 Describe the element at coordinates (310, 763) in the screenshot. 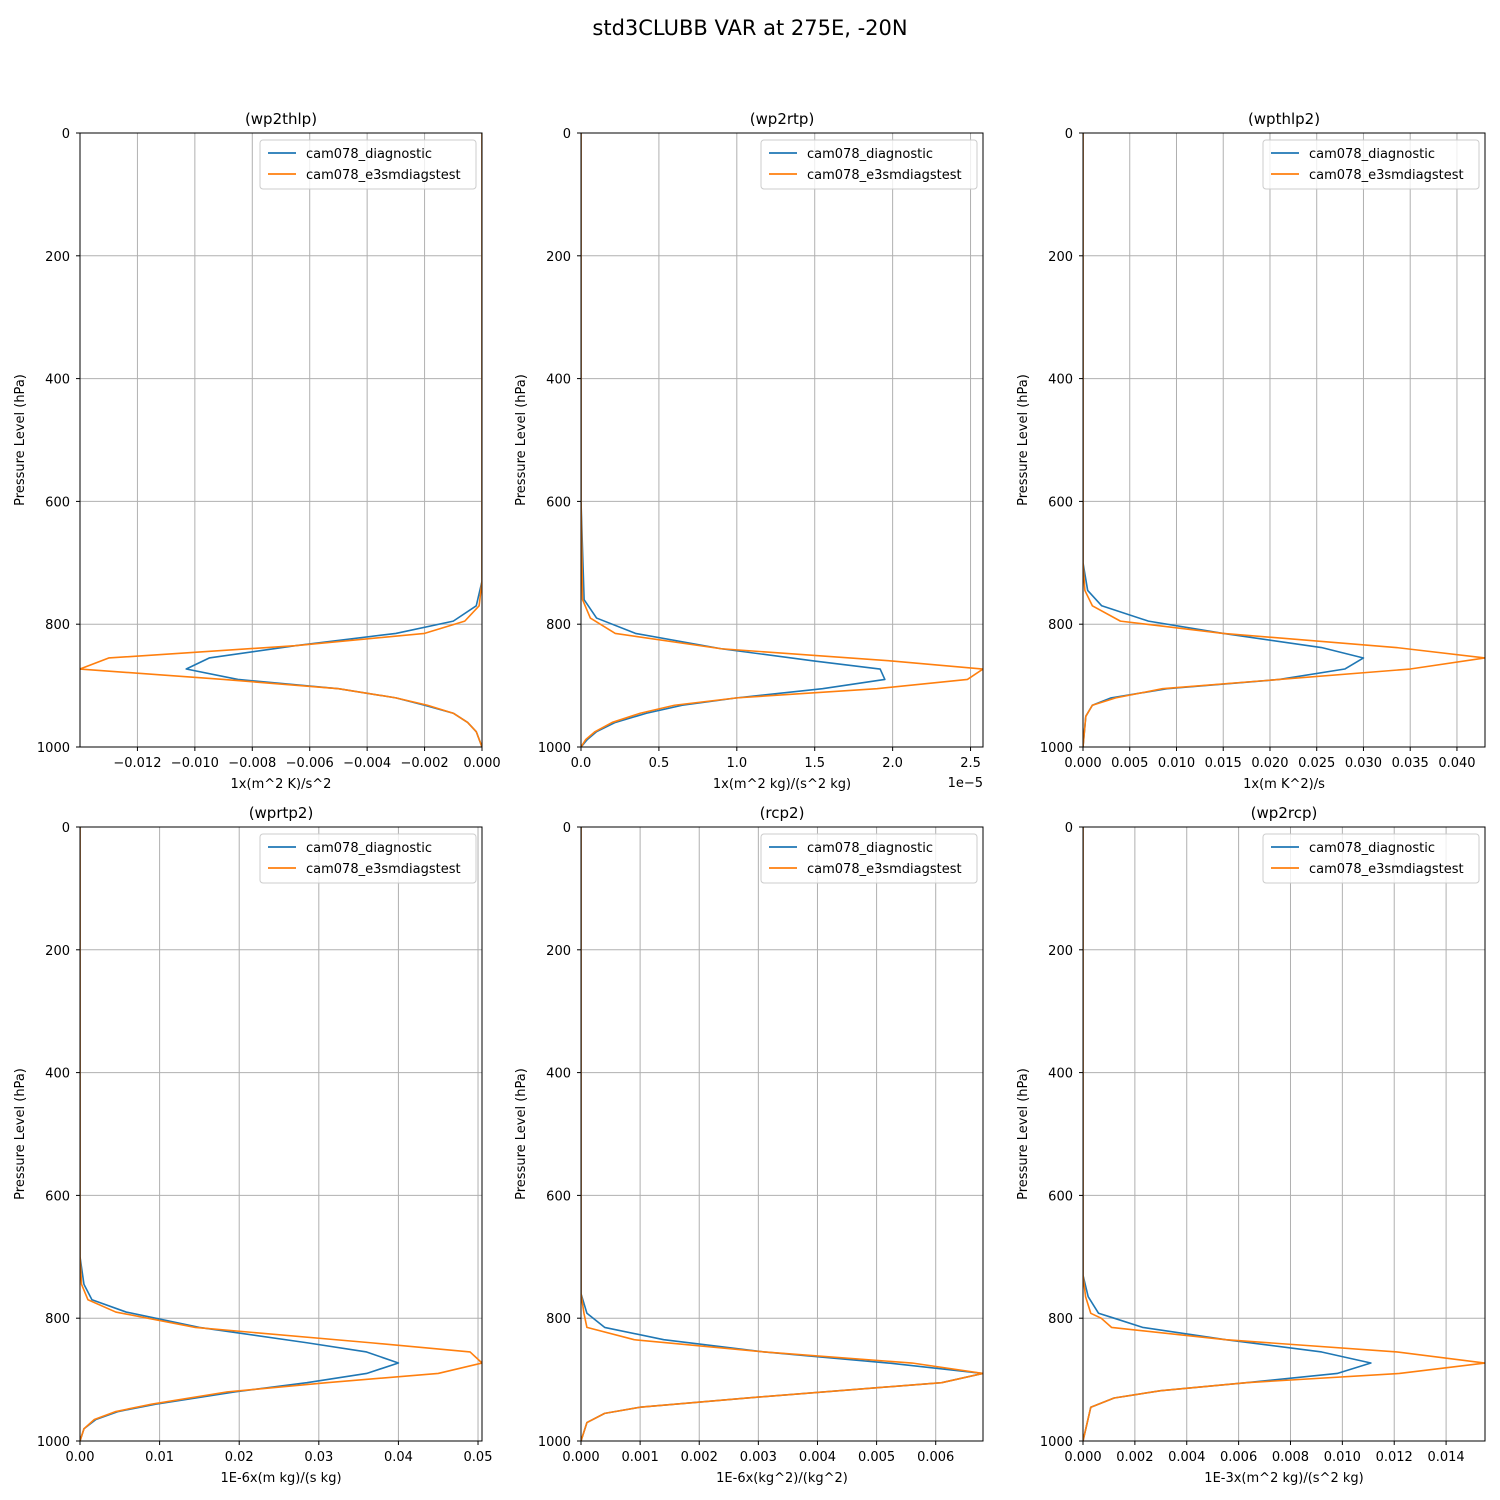

I see `x-tick-label: −0.006` at that location.